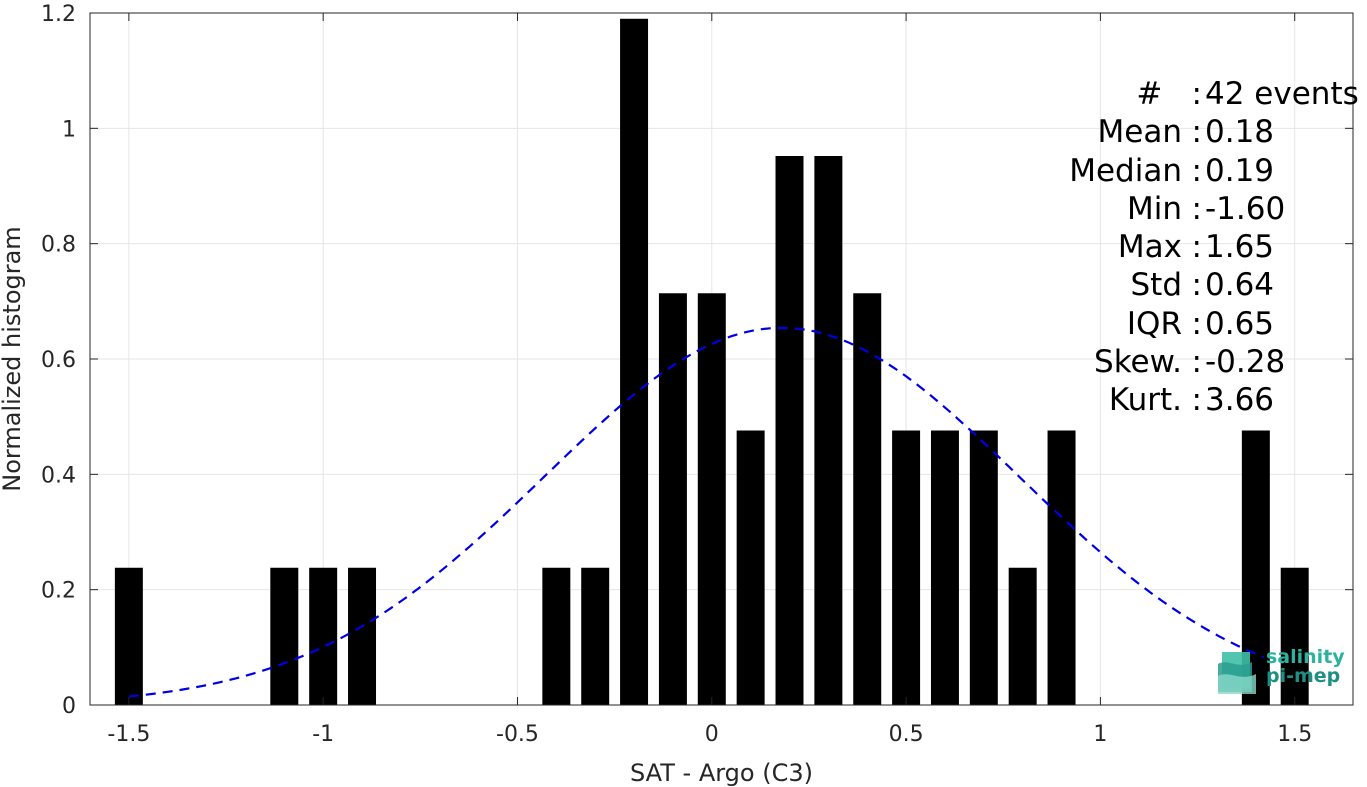  What do you see at coordinates (69, 129) in the screenshot?
I see `y-tick-label: 1` at bounding box center [69, 129].